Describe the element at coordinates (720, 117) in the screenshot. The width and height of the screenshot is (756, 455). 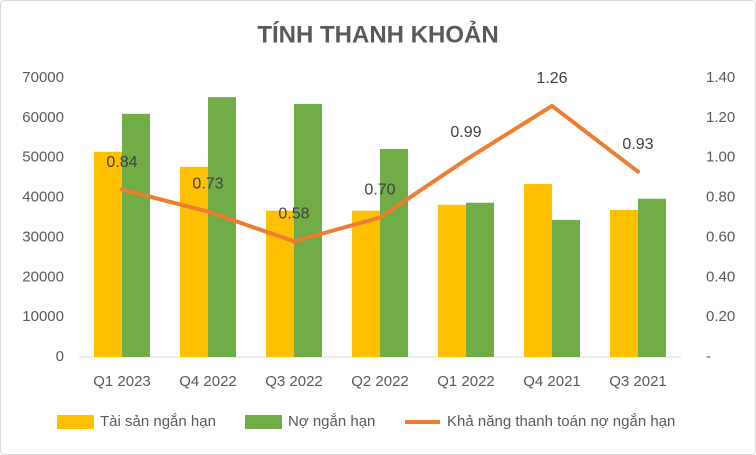
I see `y2-tick-label: 1.20` at that location.